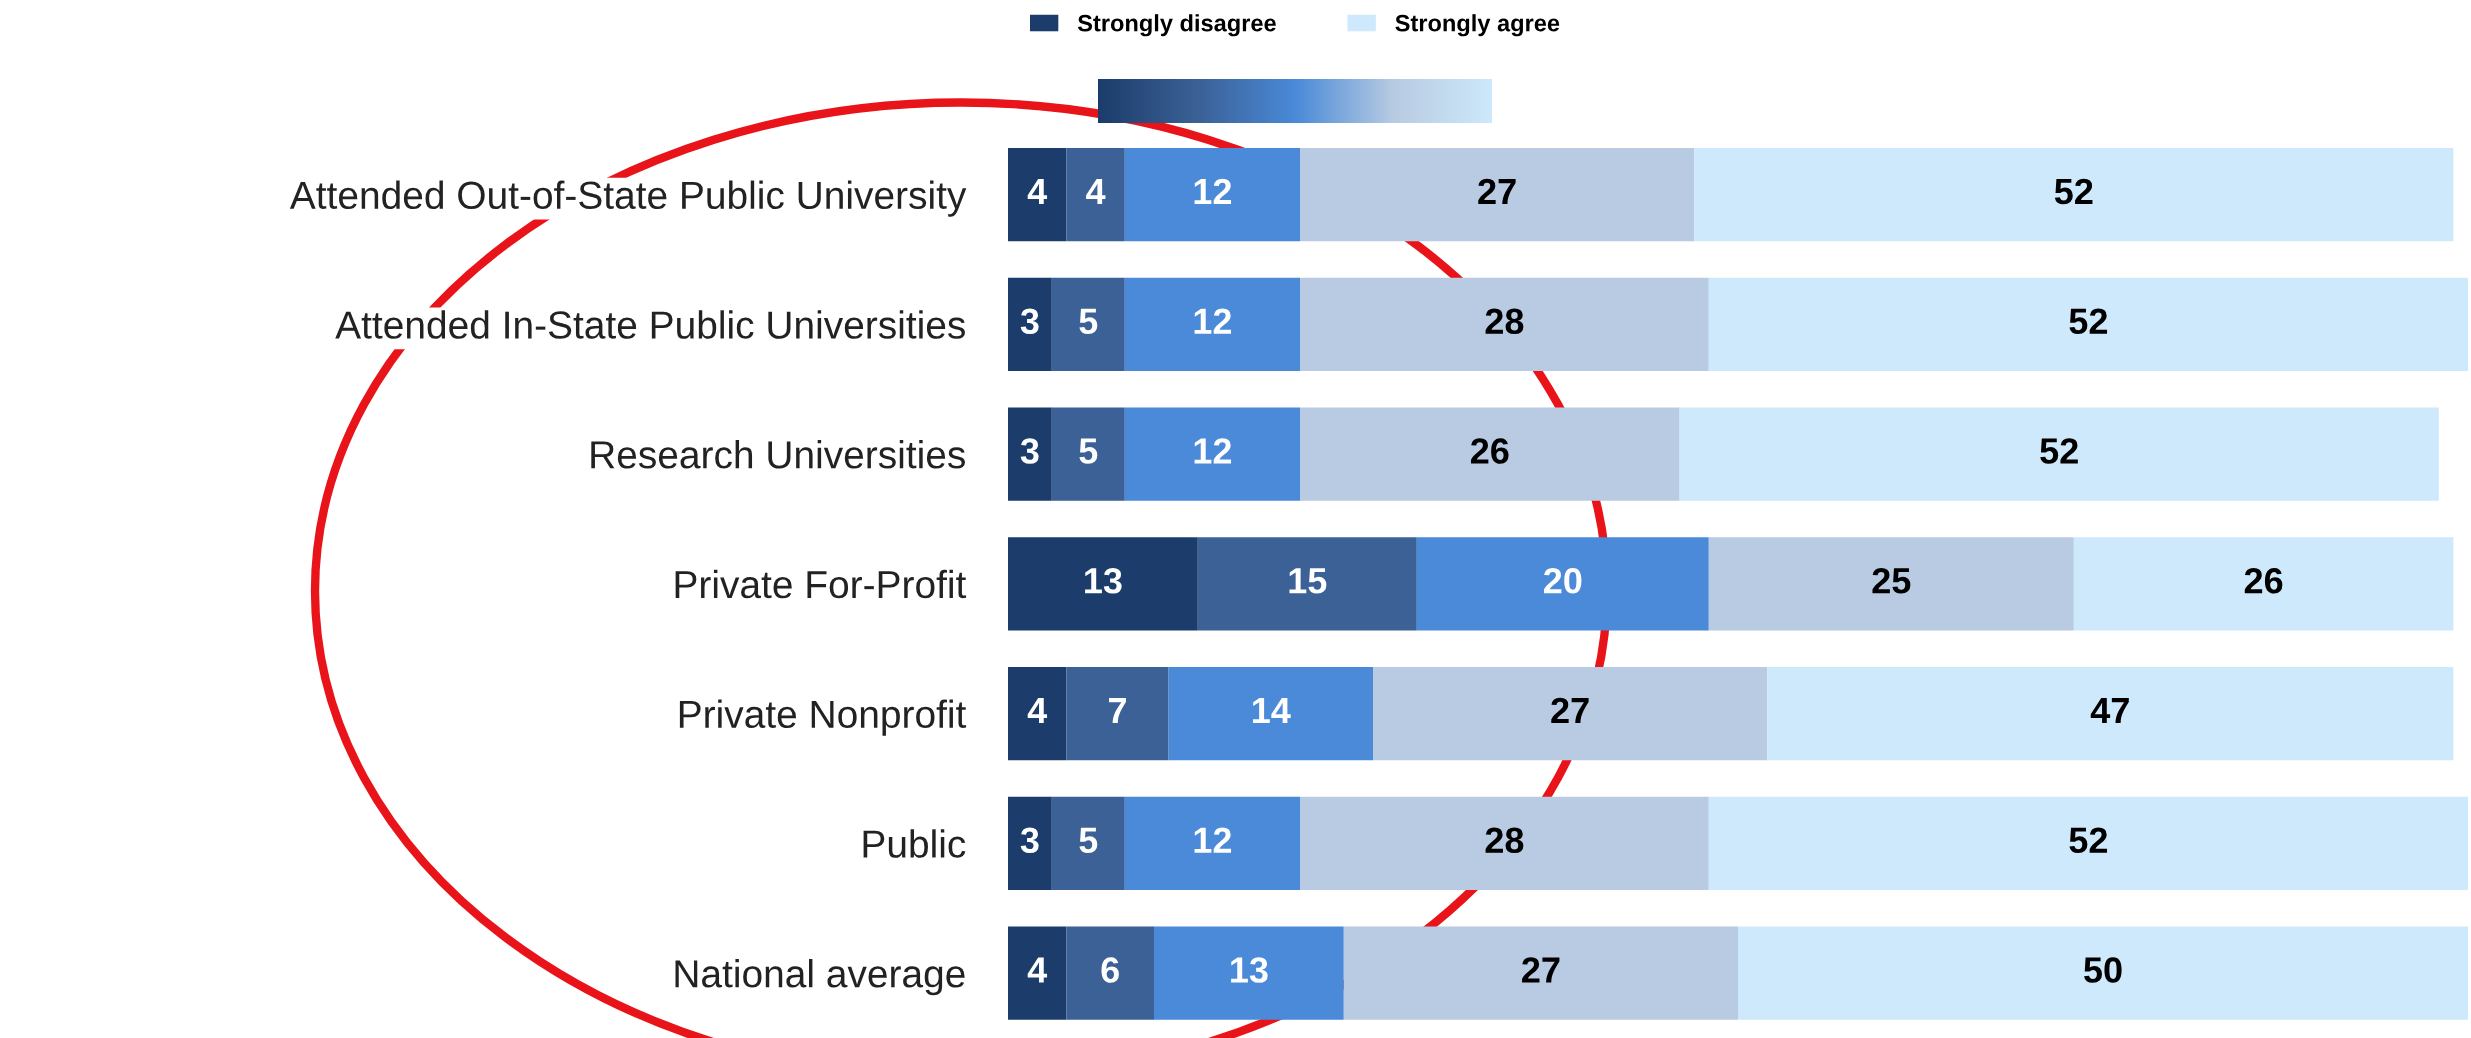 This screenshot has height=1038, width=2471. Describe the element at coordinates (820, 977) in the screenshot. I see `y-tick-label: National average` at that location.